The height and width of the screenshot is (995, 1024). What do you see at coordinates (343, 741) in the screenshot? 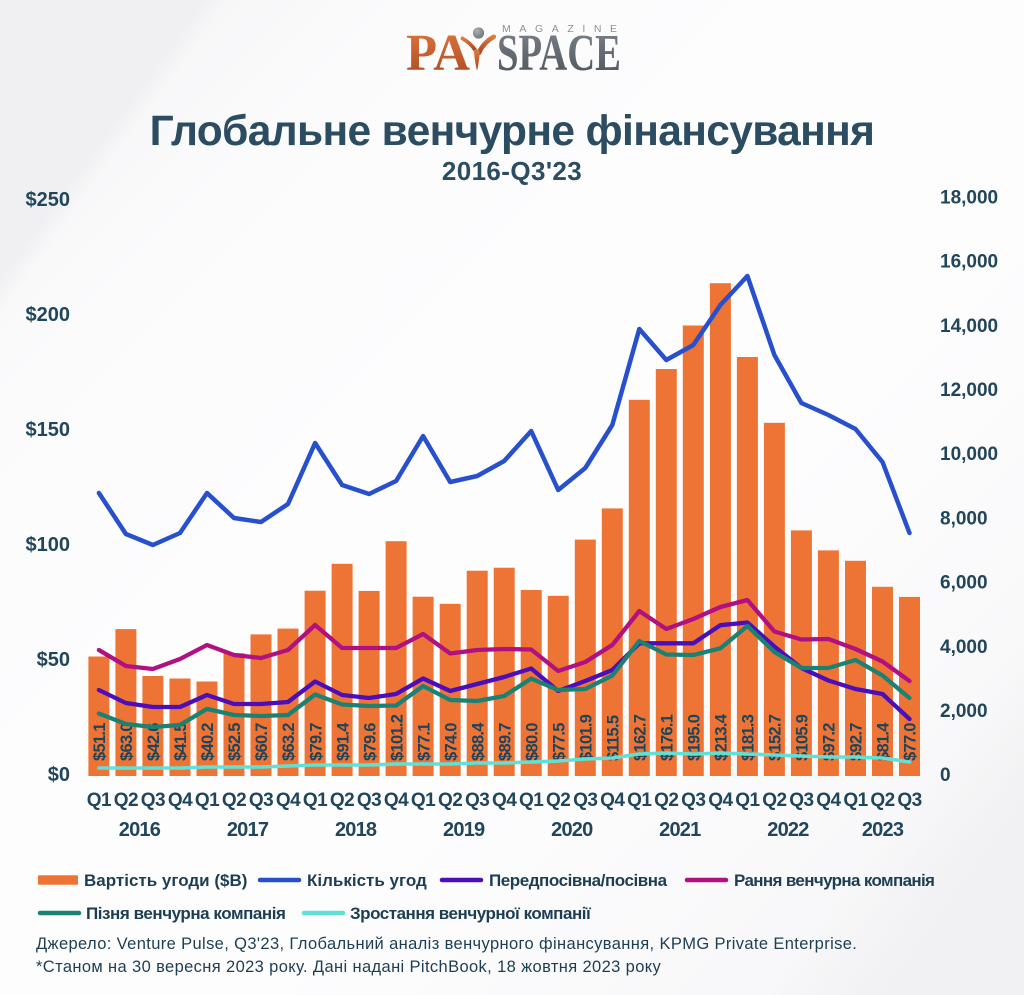
I see `svg-text: $91.4` at bounding box center [343, 741].